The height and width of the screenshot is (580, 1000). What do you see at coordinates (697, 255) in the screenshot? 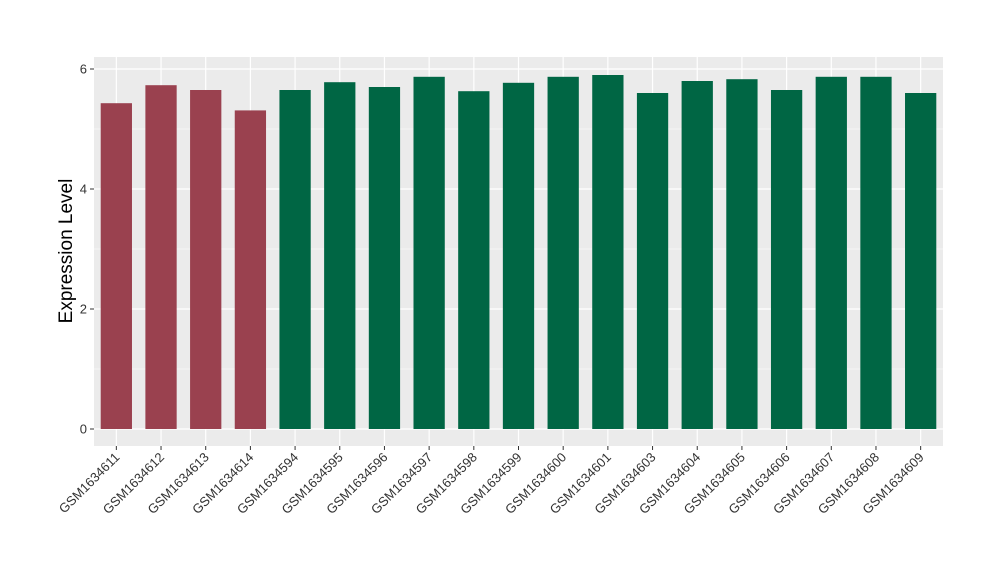
I see `bar-GSM1634604` at bounding box center [697, 255].